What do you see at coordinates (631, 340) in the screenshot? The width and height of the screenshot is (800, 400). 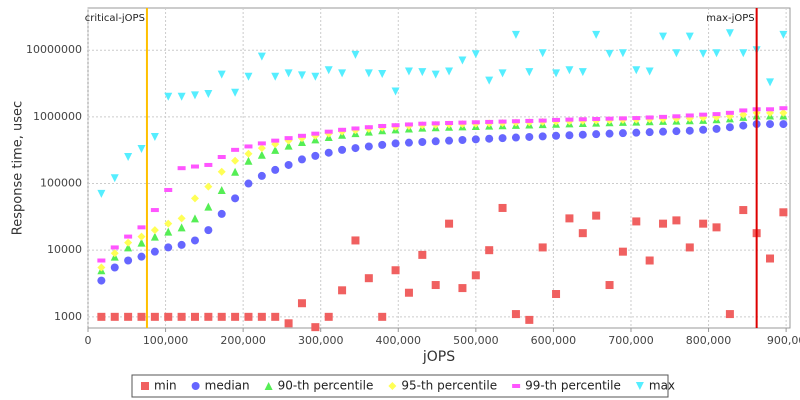 I see `x-tick-label: 700,000` at bounding box center [631, 340].